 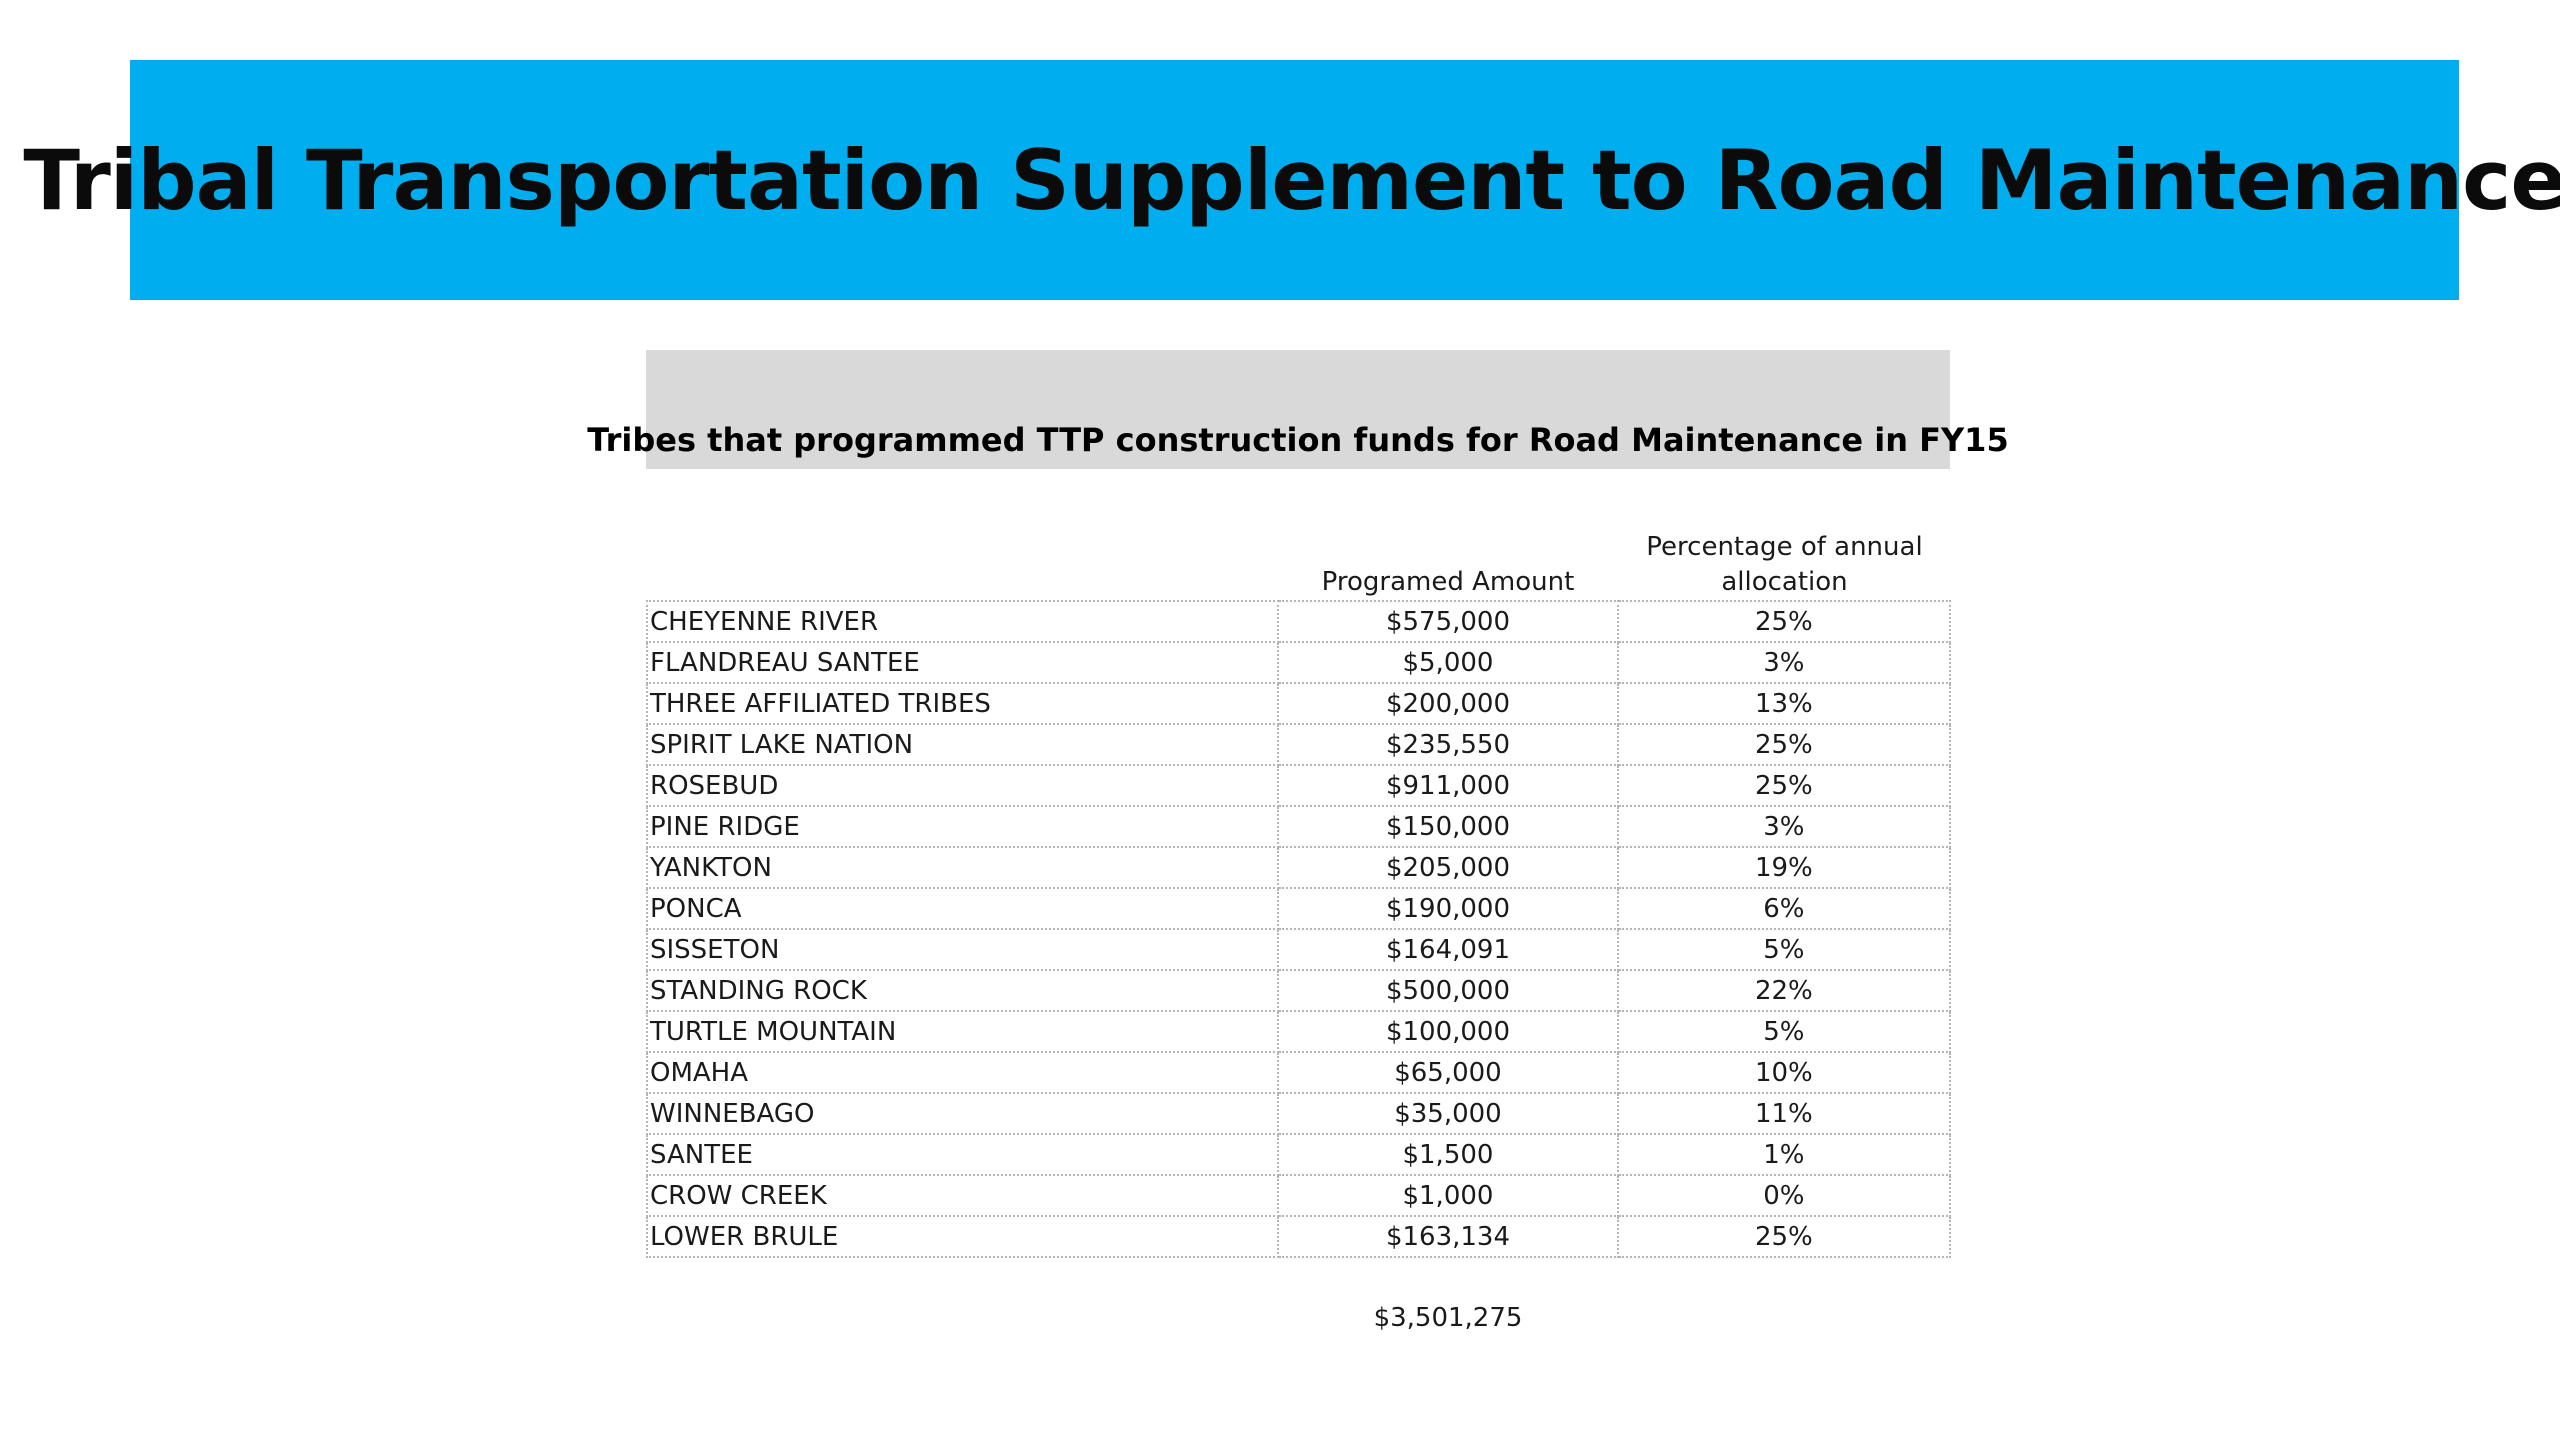 I want to click on programmed-amount: $190,000, so click(x=1448, y=908).